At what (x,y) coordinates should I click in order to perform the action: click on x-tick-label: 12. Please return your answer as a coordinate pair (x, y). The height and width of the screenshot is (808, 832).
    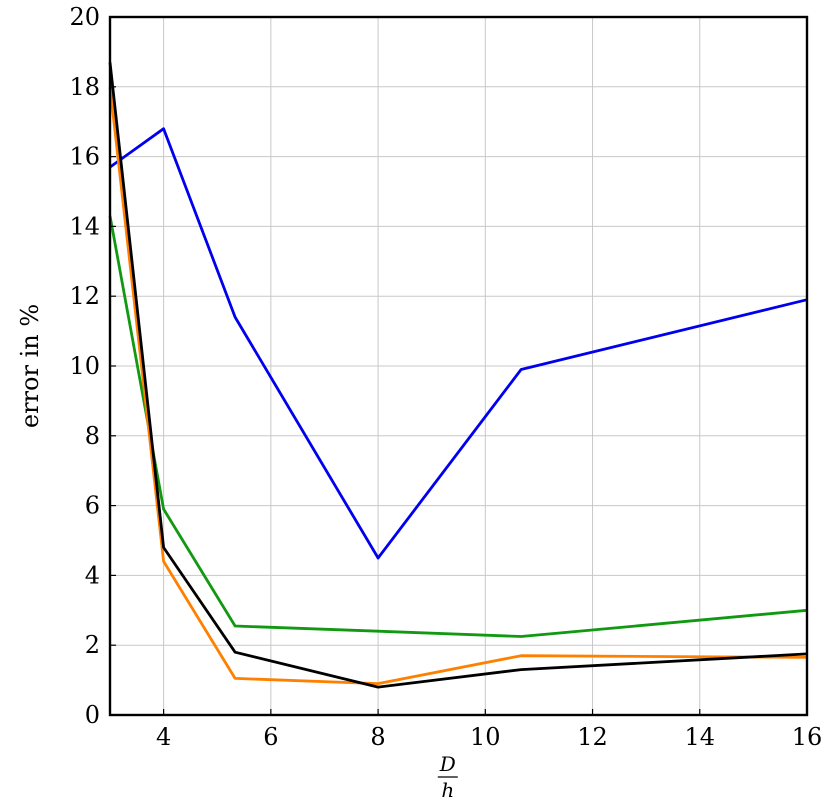
    Looking at the image, I should click on (592, 737).